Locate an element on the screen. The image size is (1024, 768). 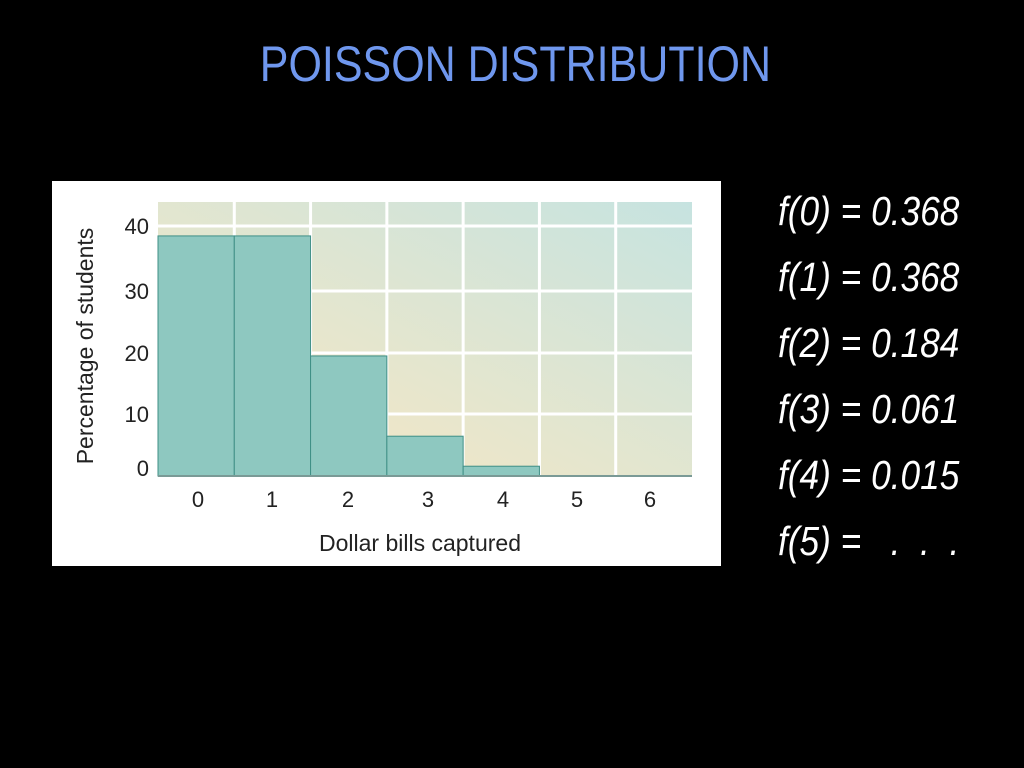
probability-item: f(4) = 0.015 is located at coordinates (869, 475).